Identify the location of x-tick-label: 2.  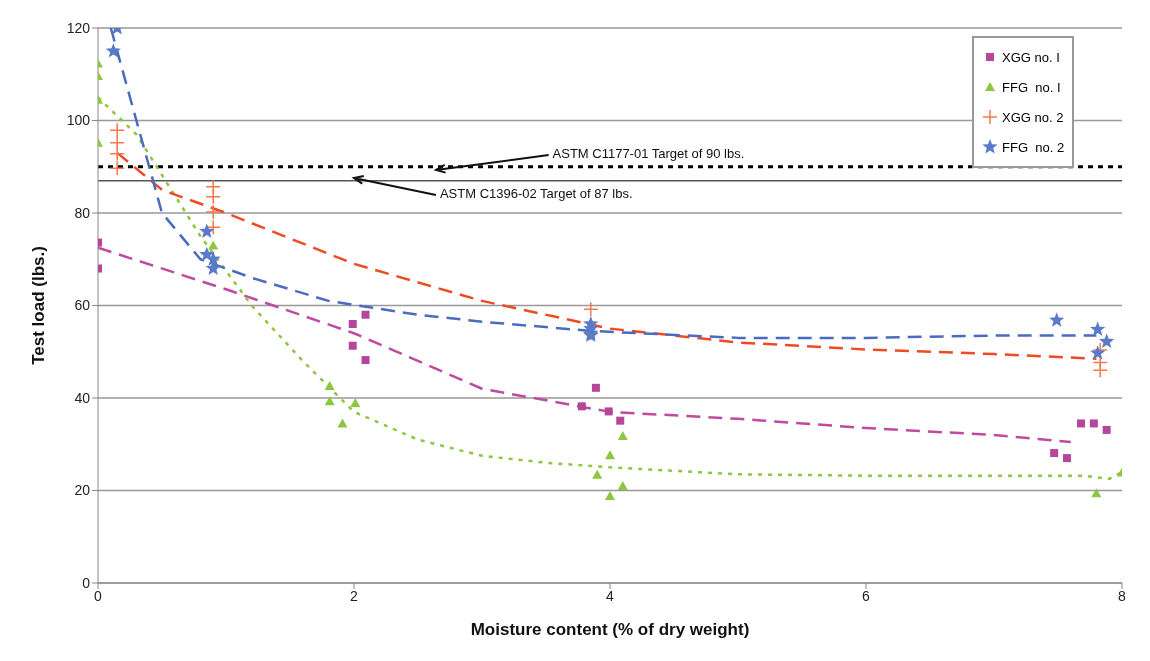
(354, 595).